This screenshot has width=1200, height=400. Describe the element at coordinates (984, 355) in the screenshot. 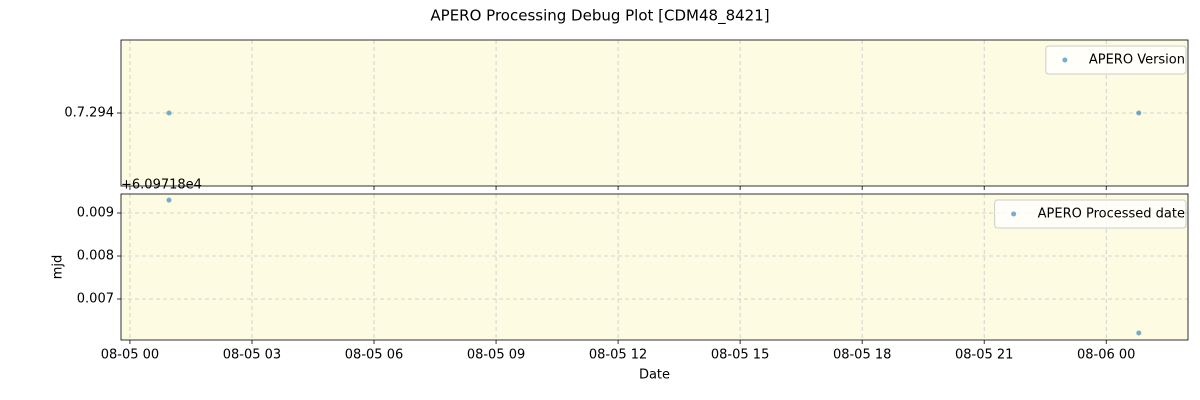

I see `x-tick-label: 08-05 21` at that location.